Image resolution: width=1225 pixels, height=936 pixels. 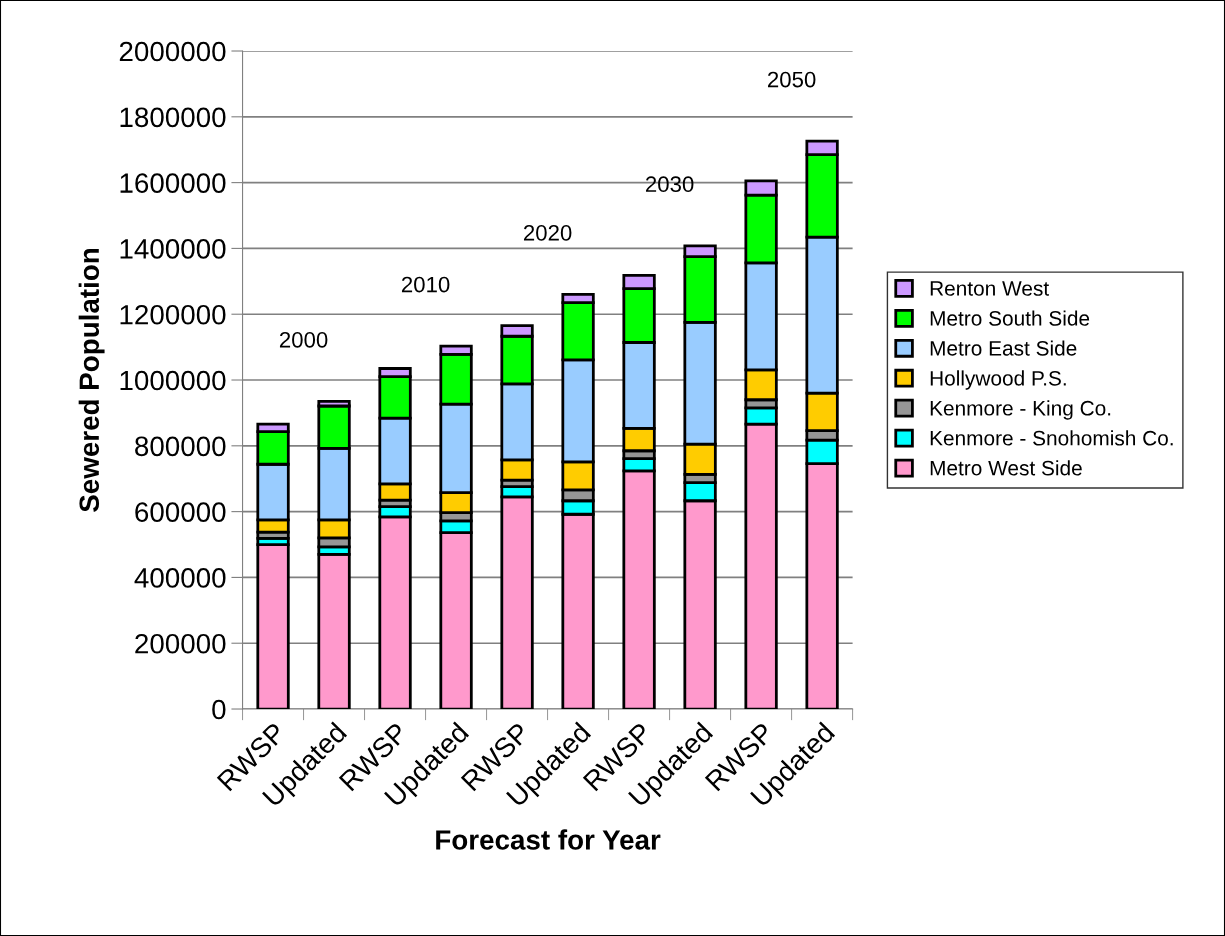 What do you see at coordinates (180, 578) in the screenshot?
I see `y-tick-label: 400000` at bounding box center [180, 578].